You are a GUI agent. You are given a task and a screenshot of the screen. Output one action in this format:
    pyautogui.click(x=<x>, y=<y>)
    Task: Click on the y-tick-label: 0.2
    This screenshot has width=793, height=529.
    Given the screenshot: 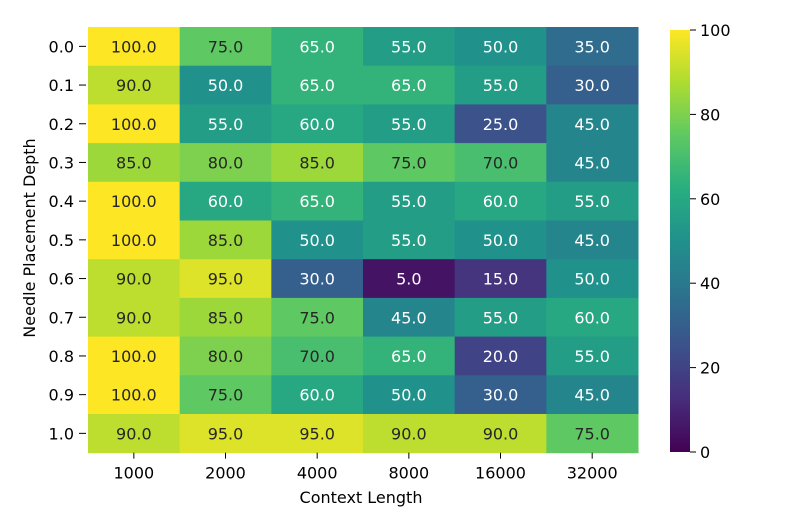 What is the action you would take?
    pyautogui.click(x=61, y=124)
    